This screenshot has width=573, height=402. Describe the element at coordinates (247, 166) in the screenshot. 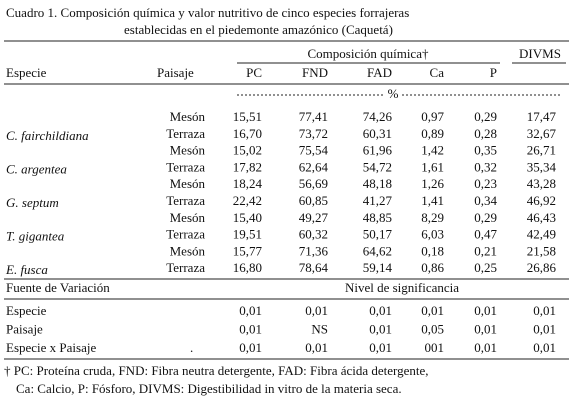

I see `cell: 17,82` at that location.